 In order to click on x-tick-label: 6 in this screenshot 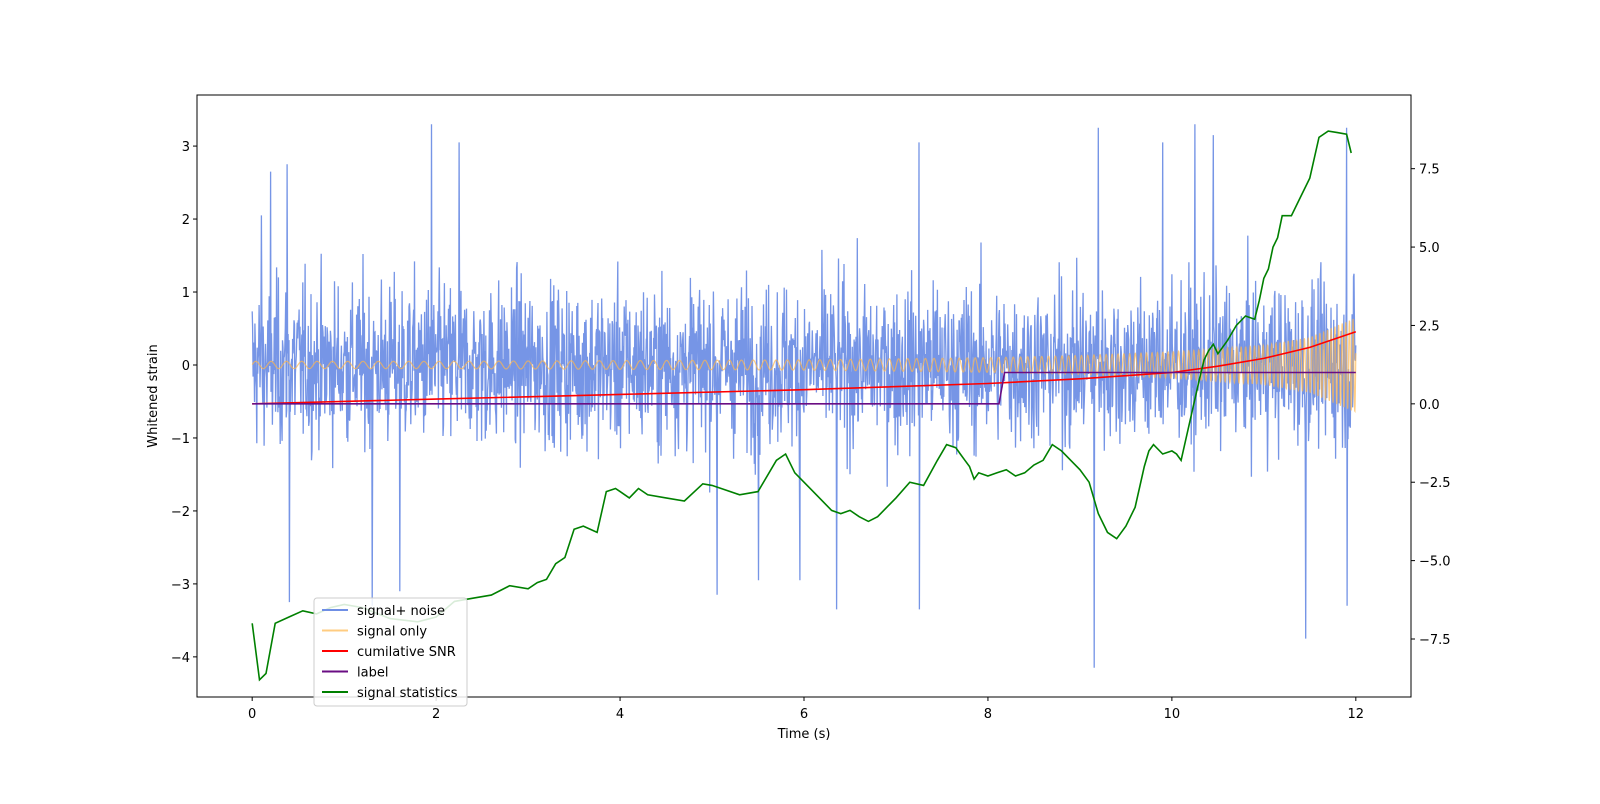, I will do `click(804, 714)`.